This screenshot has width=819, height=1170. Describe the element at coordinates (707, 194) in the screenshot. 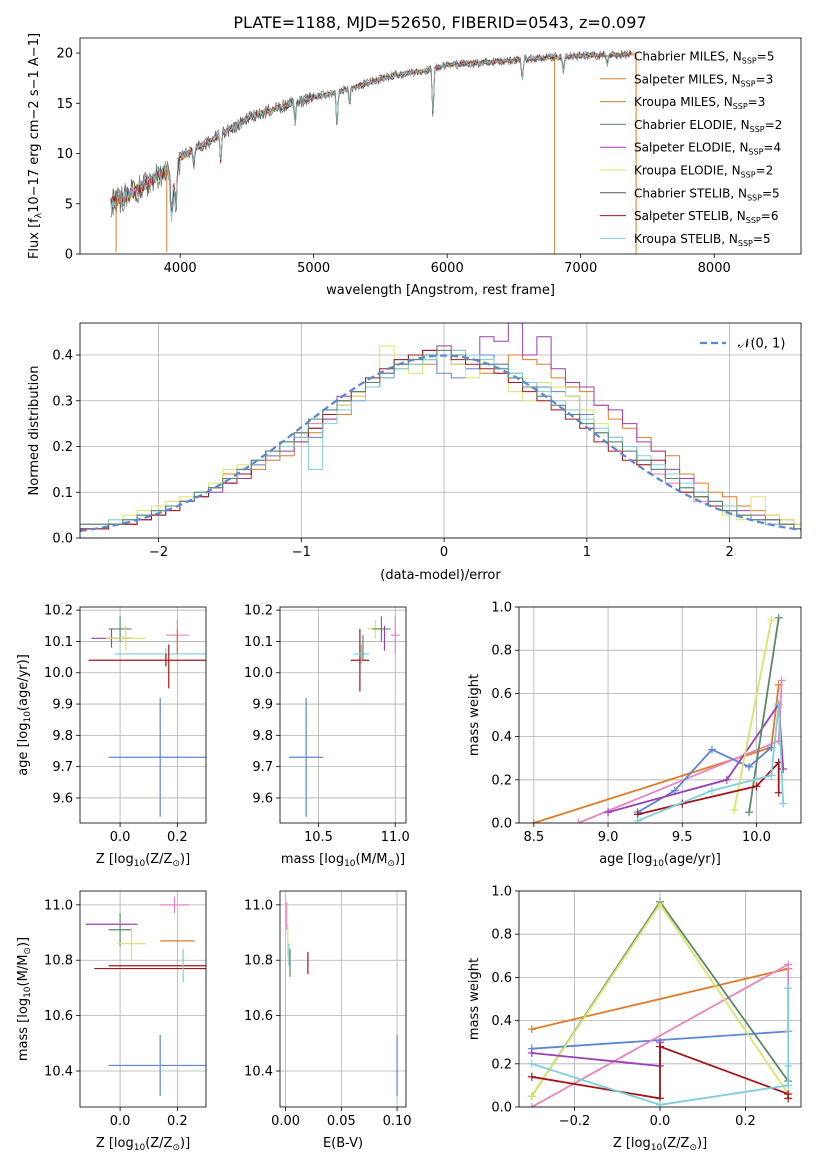

I see `legend-entry: Chabrier STELIB, NSSP=5` at that location.